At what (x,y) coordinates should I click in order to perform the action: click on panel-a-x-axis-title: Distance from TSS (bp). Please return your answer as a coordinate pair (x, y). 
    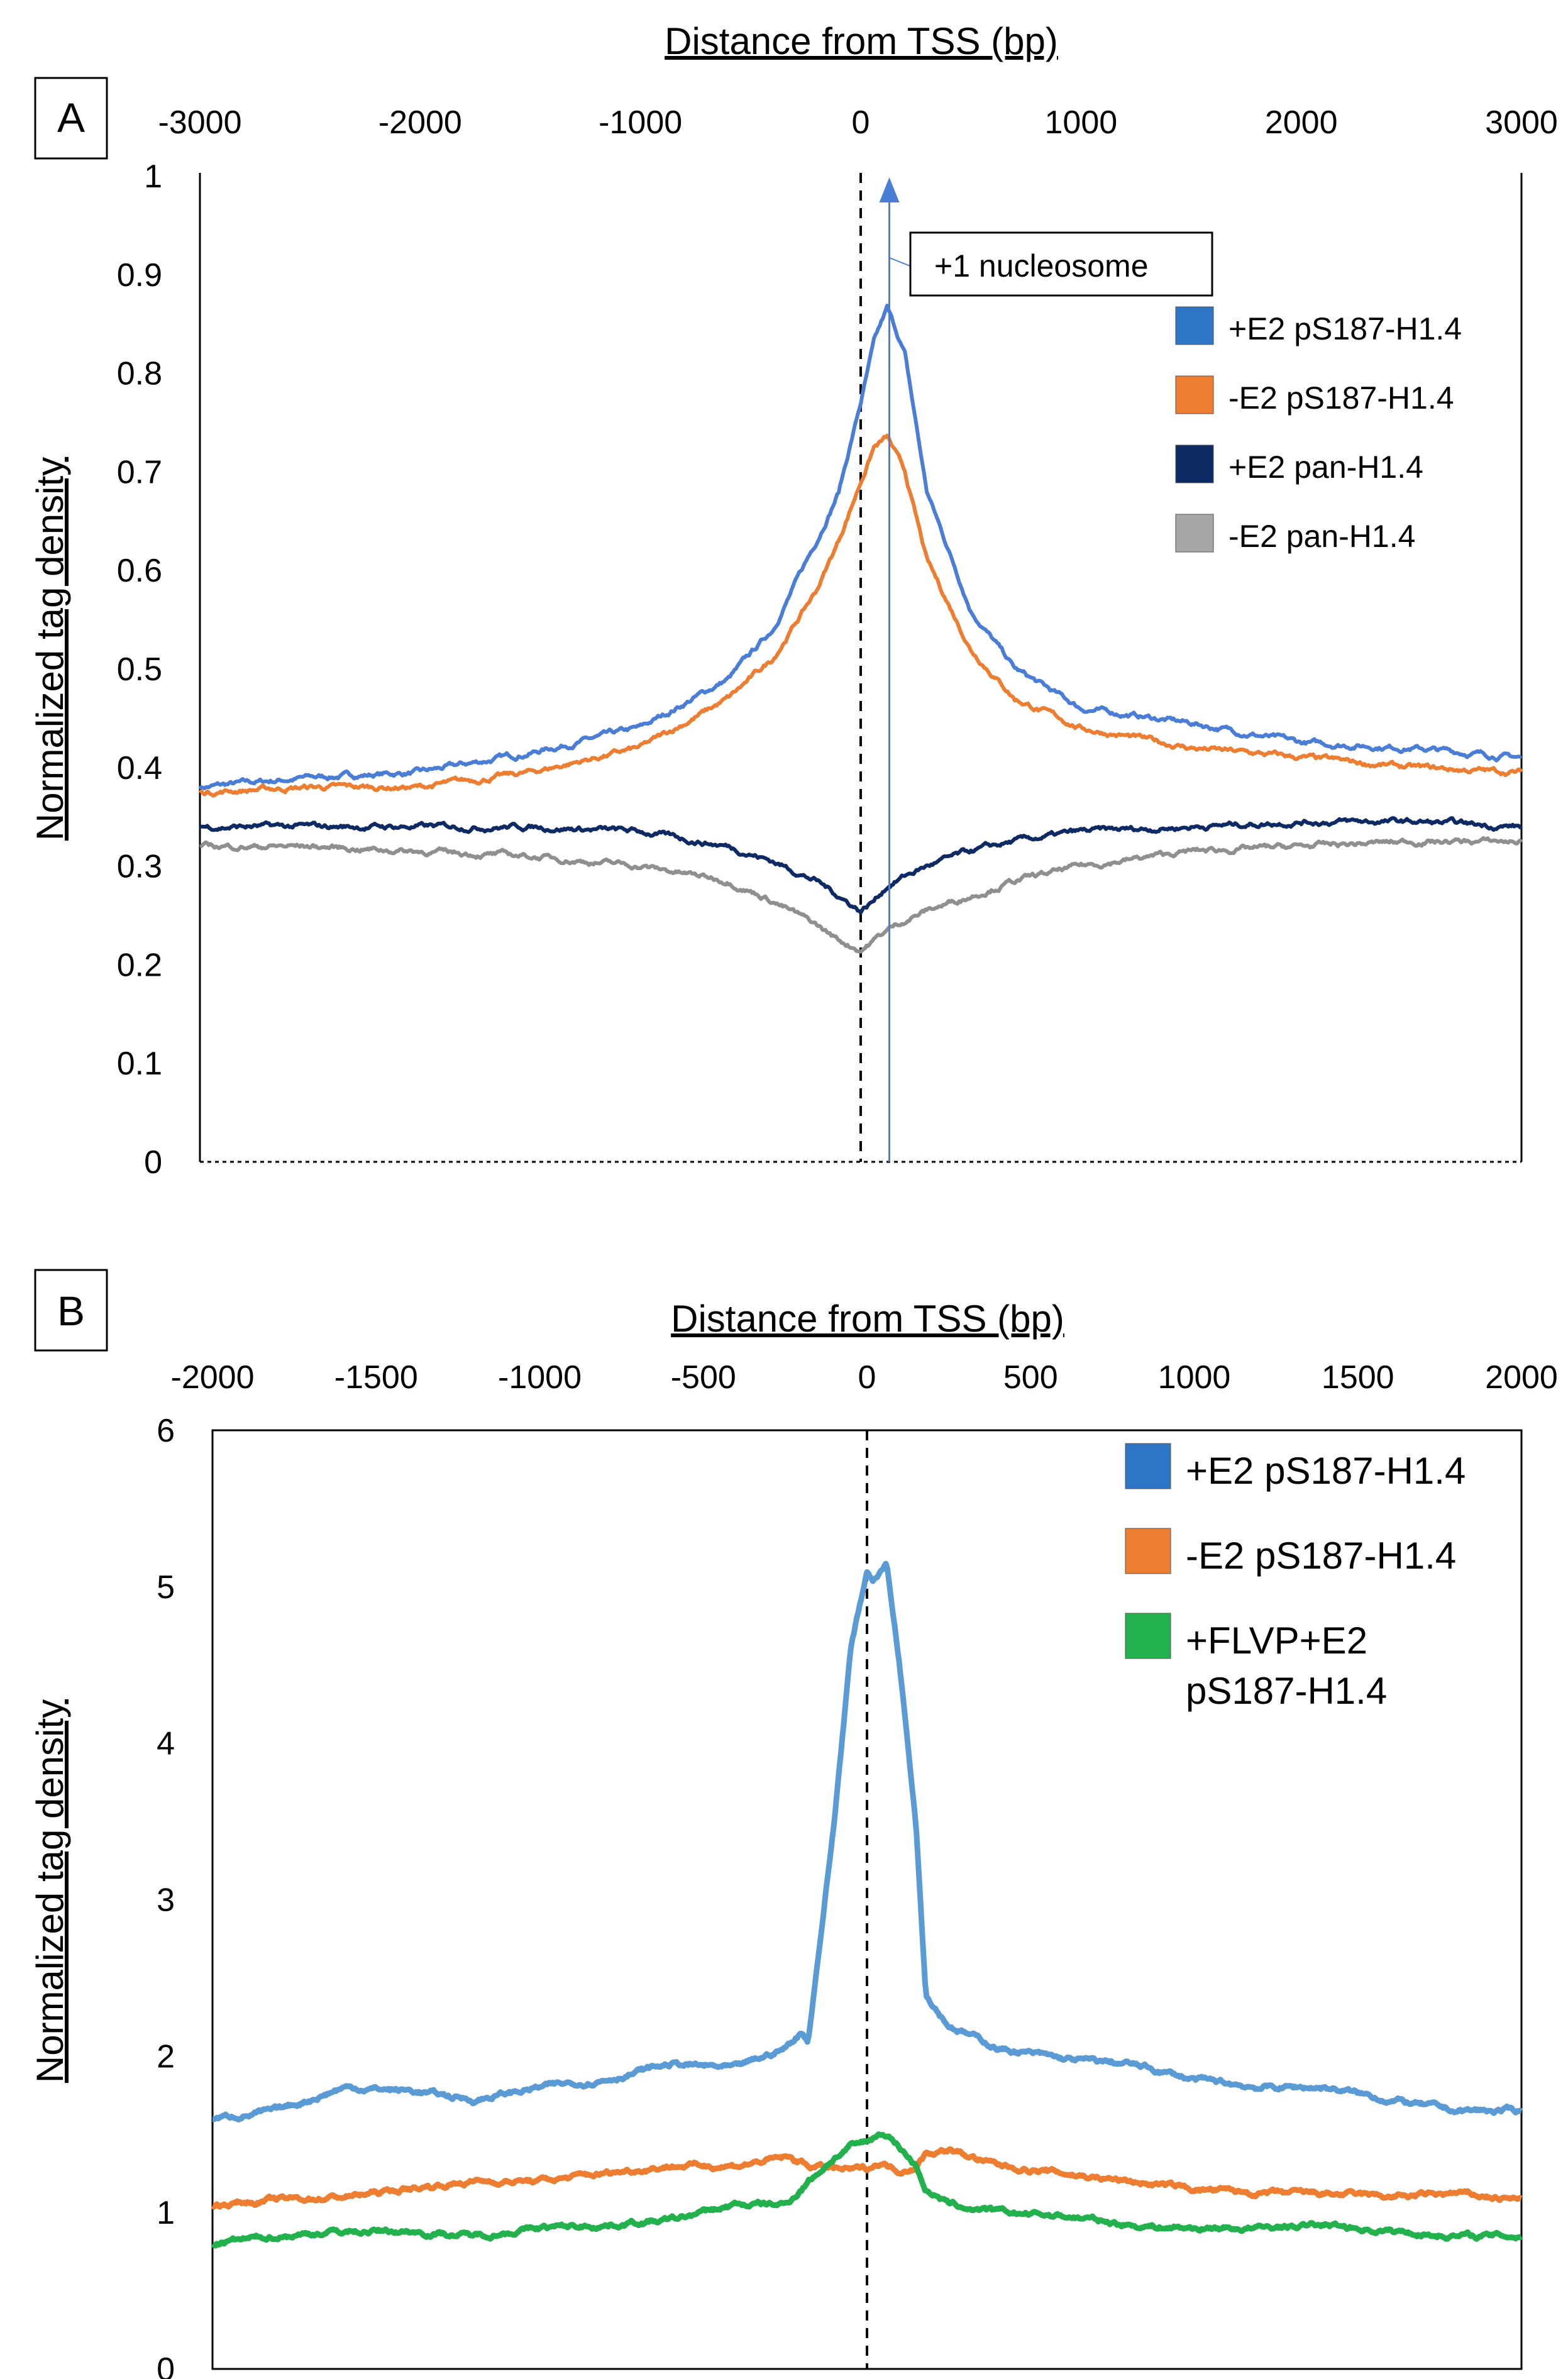
    Looking at the image, I should click on (861, 41).